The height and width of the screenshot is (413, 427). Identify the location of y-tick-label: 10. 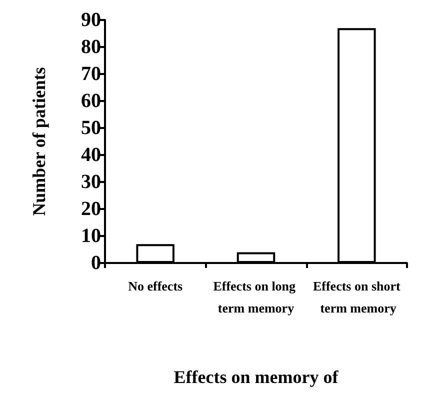
(91, 236).